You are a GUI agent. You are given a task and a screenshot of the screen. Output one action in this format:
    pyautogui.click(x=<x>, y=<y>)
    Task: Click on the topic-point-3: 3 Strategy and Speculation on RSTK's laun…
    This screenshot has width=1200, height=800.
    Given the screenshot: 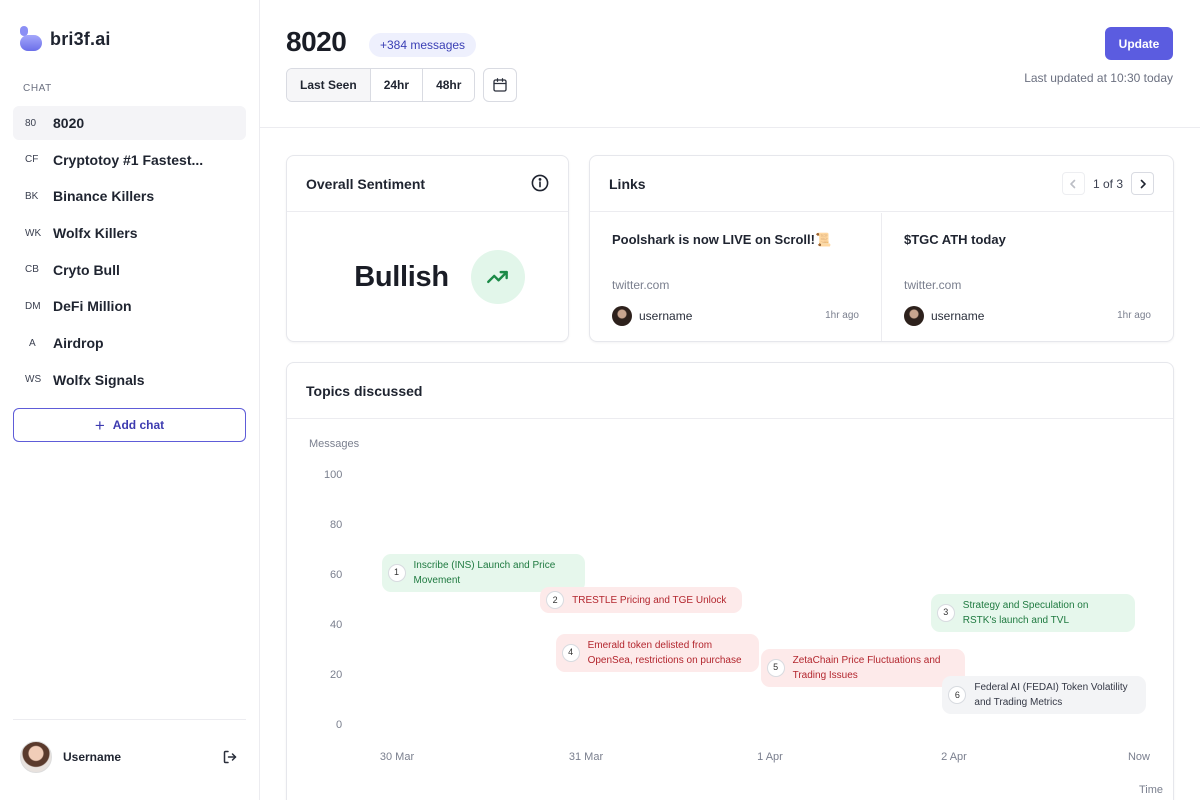 What is the action you would take?
    pyautogui.click(x=1032, y=612)
    